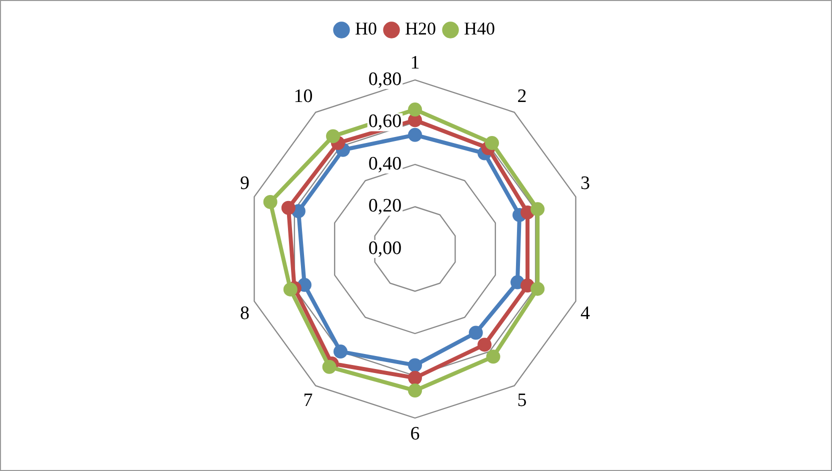 This screenshot has height=471, width=832. I want to click on y-tick-label: 0,00, so click(385, 248).